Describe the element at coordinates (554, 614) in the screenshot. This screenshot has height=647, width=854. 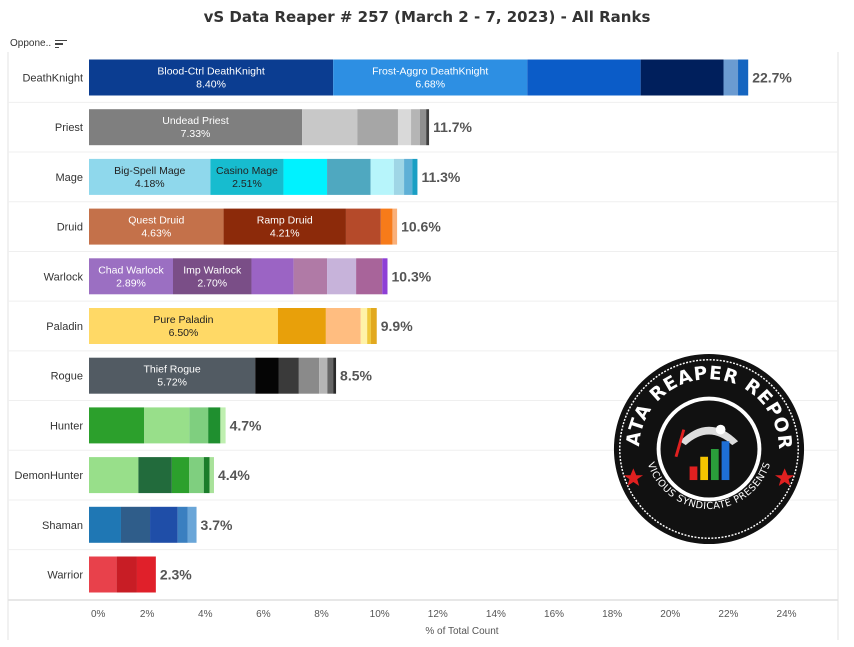
I see `x-tick-label: 16%` at that location.